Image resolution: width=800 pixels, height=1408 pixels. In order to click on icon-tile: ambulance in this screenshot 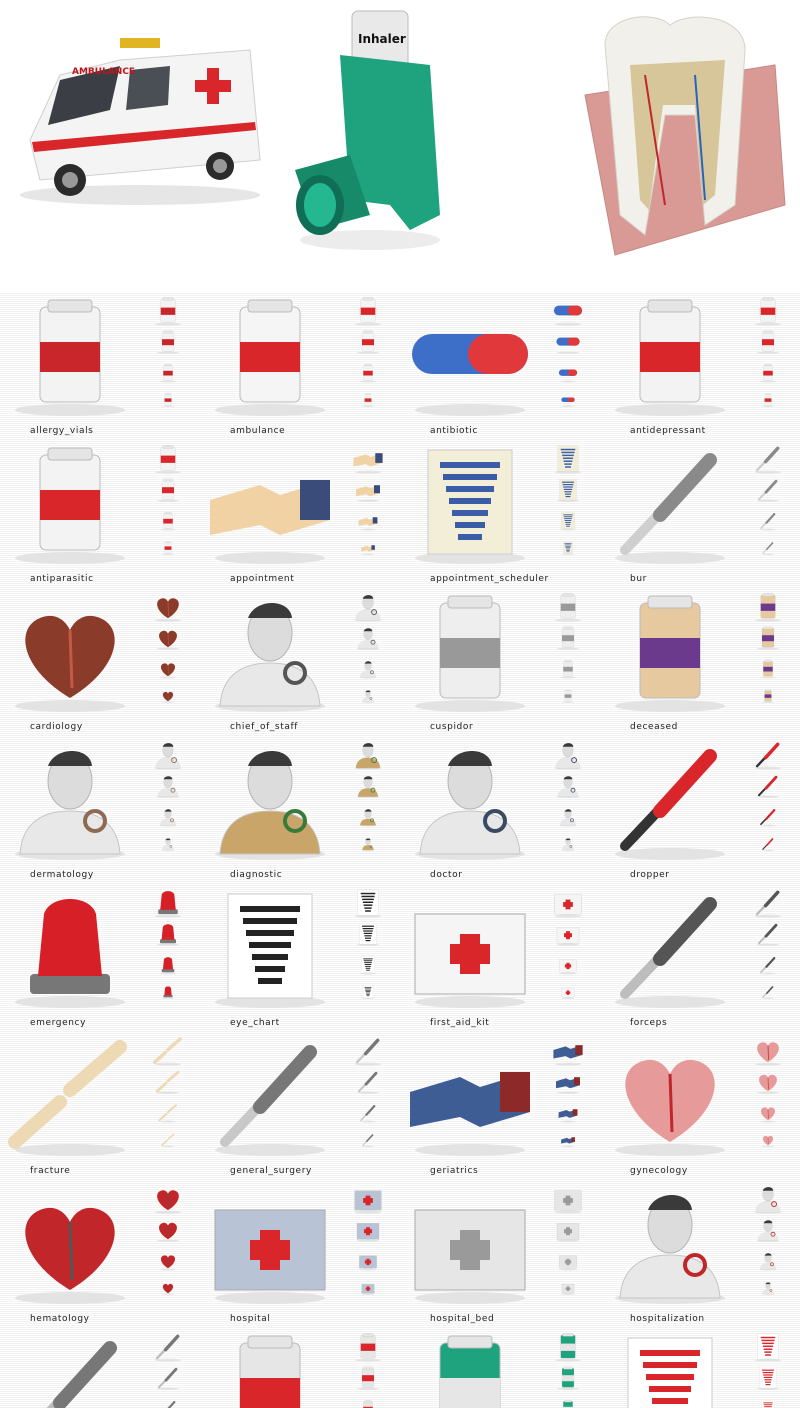, I will do `click(300, 366)`.